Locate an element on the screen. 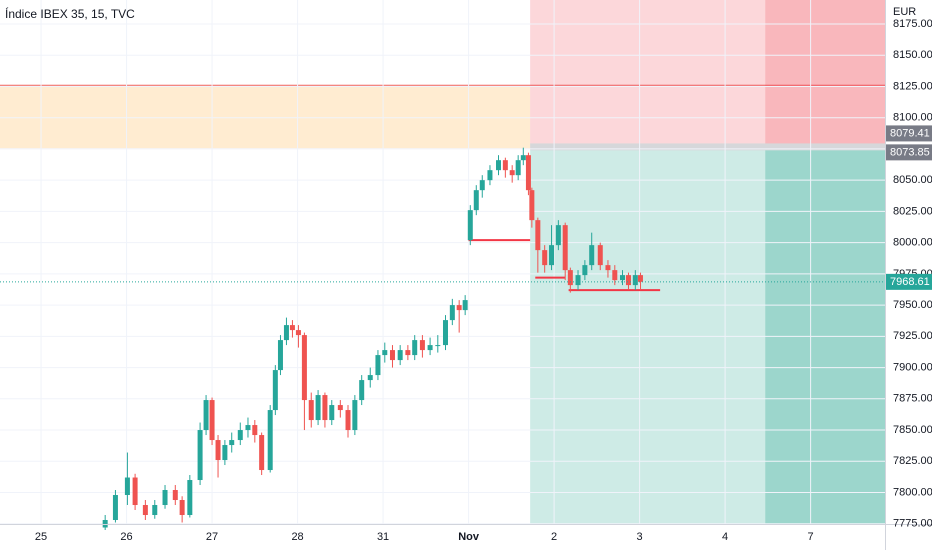  x-tick-label: 28 is located at coordinates (297, 537).